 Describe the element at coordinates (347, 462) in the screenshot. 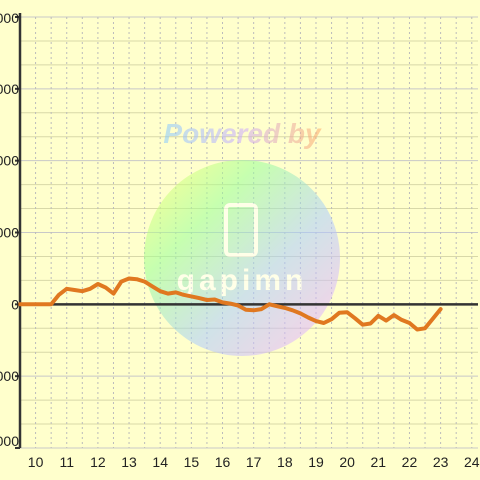

I see `x-tick-label: 20` at that location.